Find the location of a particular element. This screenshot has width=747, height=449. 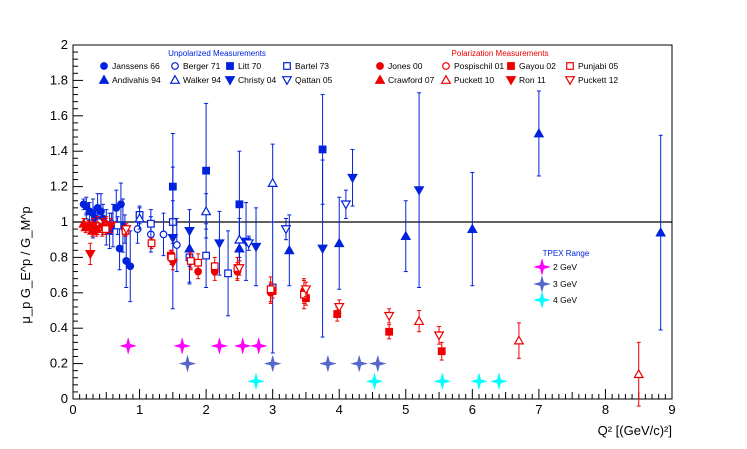

x-tick-label: 4 is located at coordinates (339, 409).